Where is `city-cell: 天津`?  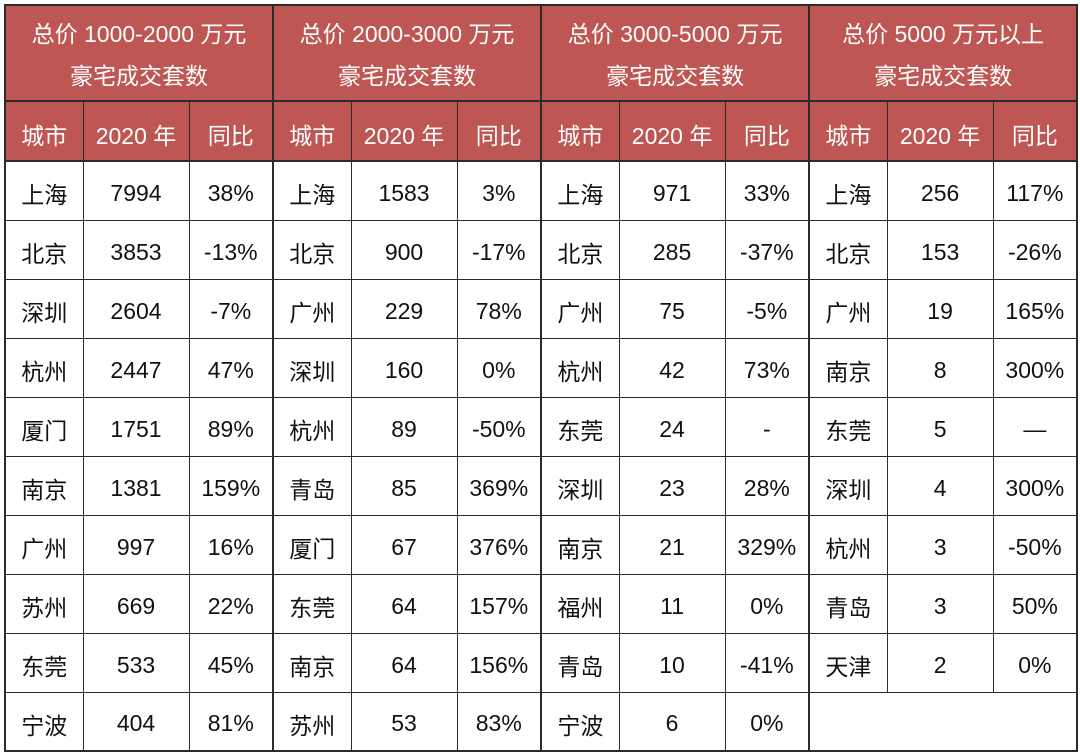 city-cell: 天津 is located at coordinates (848, 662).